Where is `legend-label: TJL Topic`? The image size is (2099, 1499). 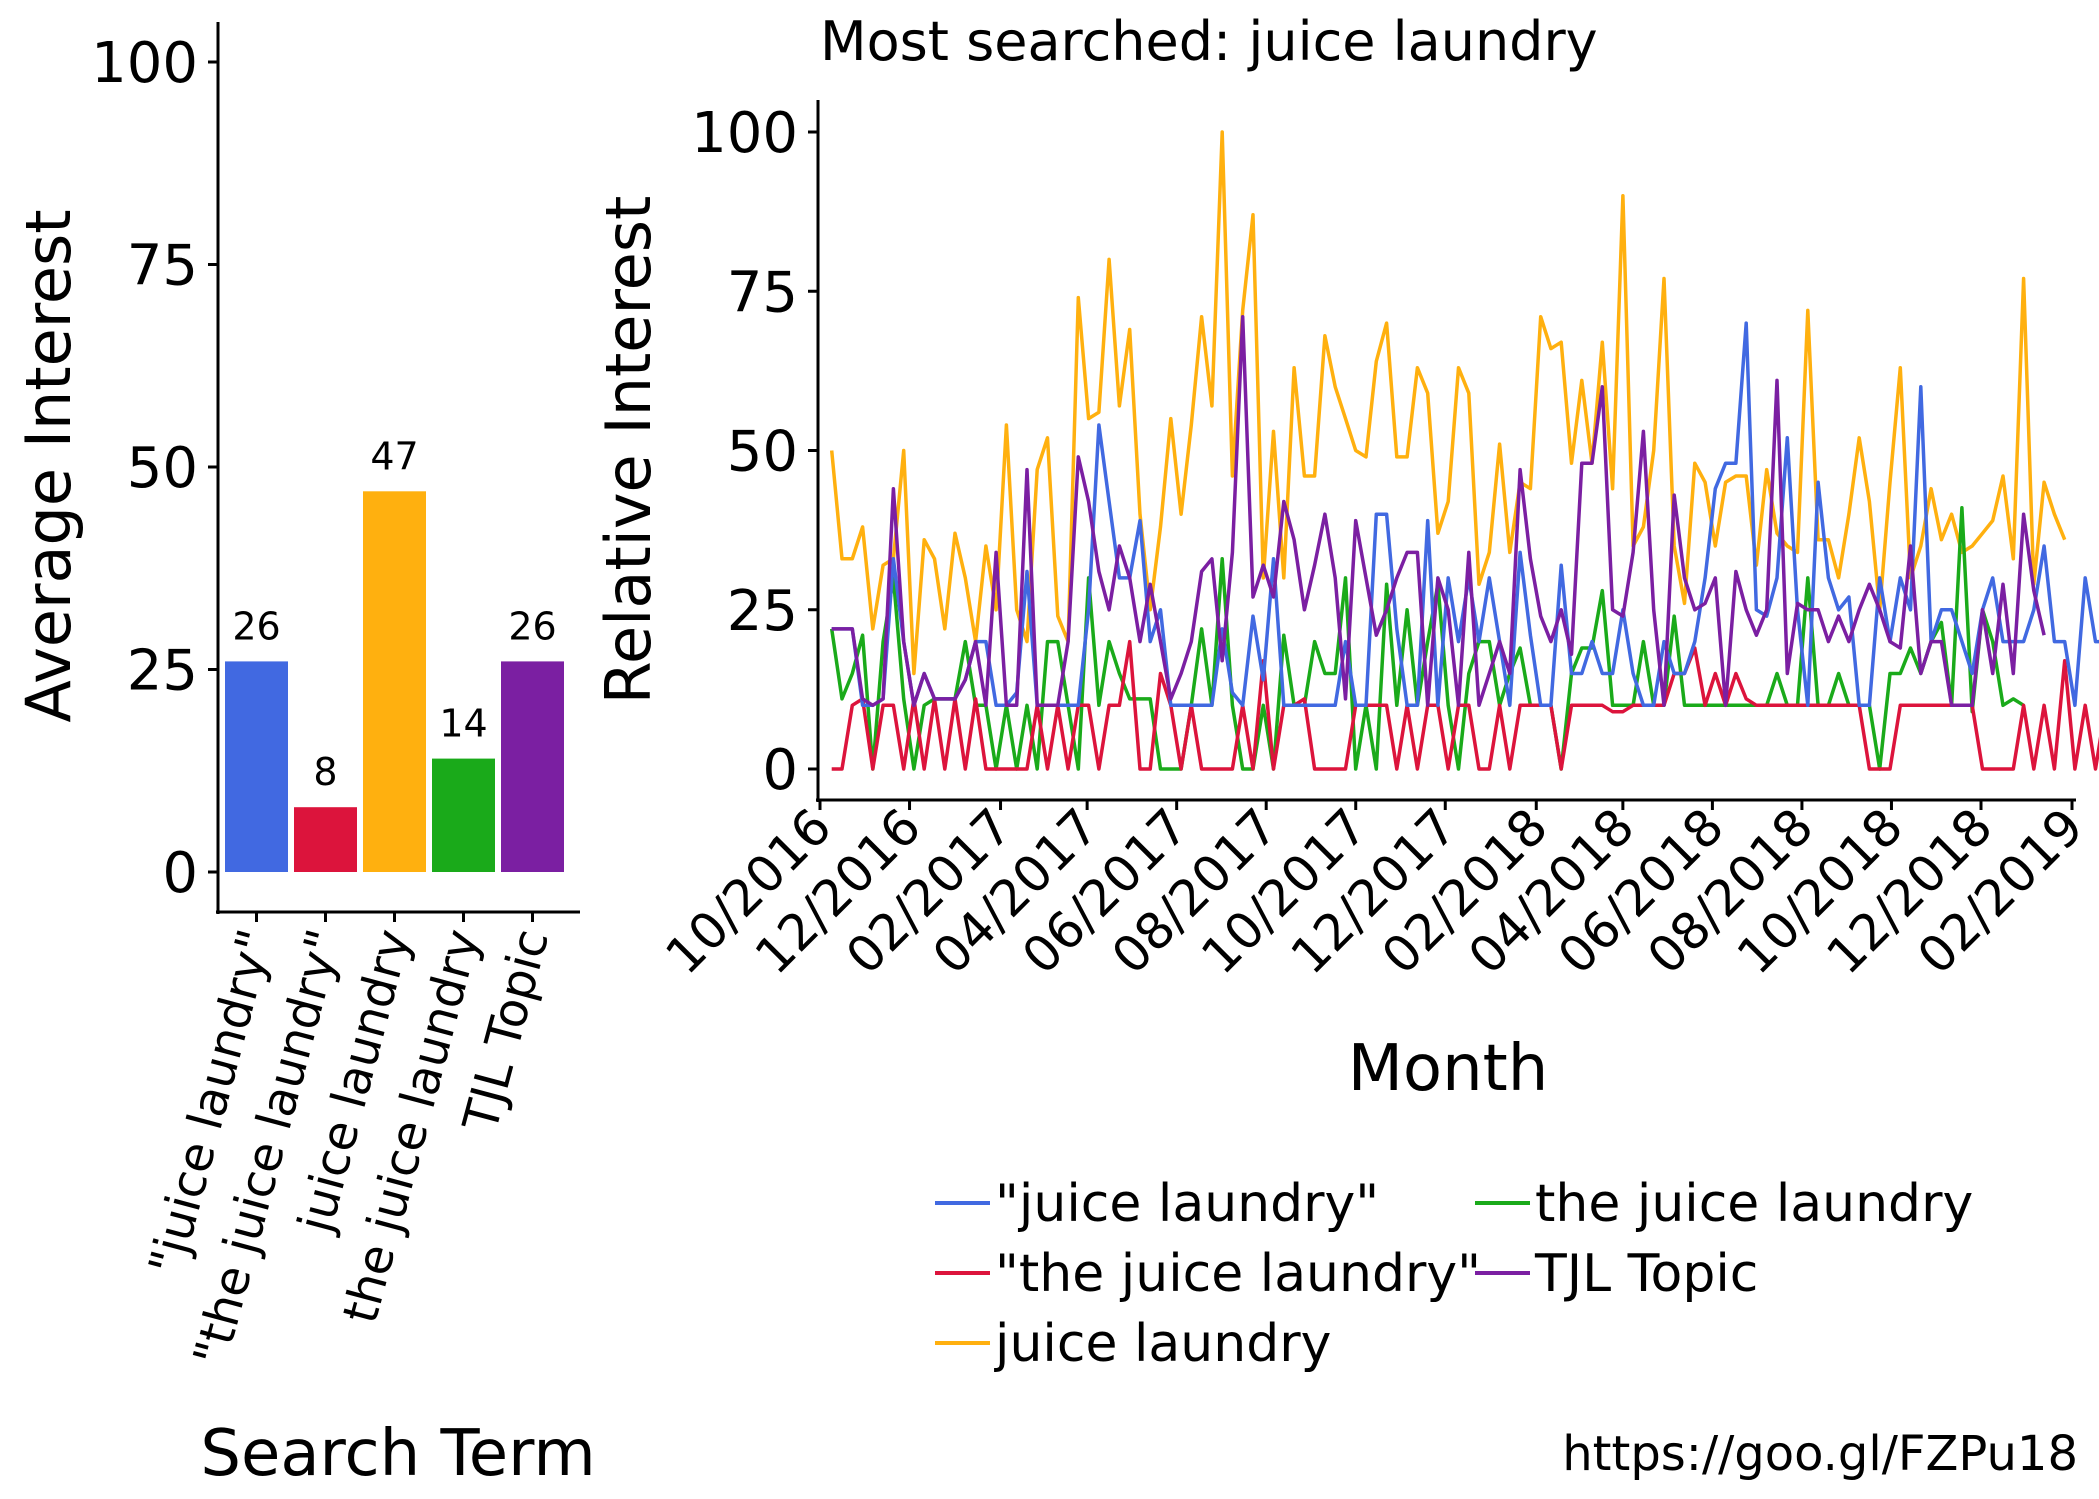 legend-label: TJL Topic is located at coordinates (1646, 1274).